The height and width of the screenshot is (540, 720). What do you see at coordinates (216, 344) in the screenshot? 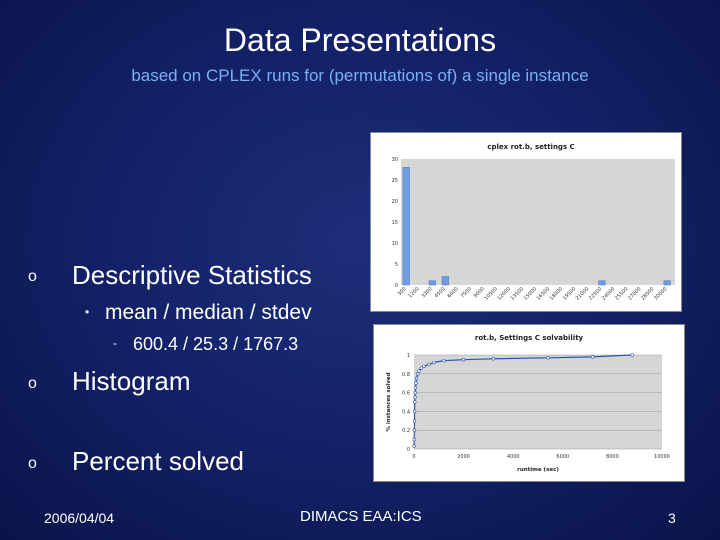
I see `bullet-stats-values: 600.4 / 25.3 / 1767.3` at bounding box center [216, 344].